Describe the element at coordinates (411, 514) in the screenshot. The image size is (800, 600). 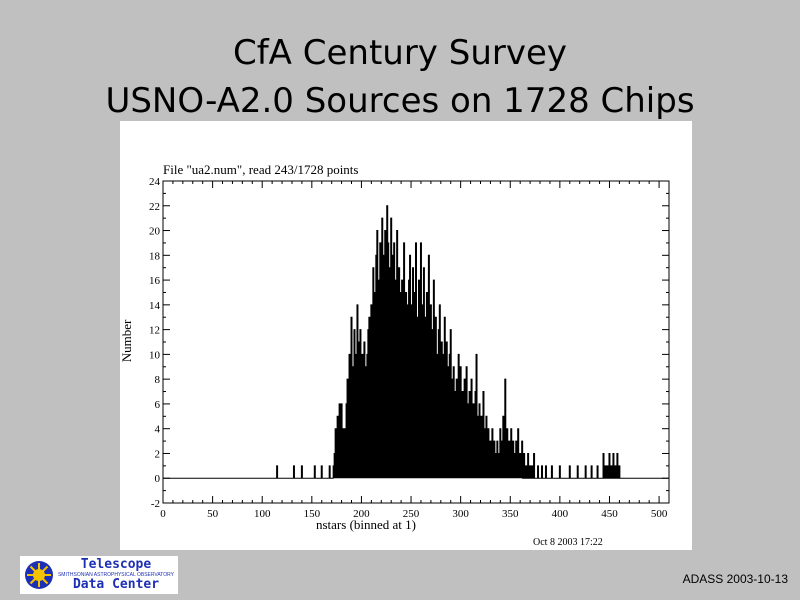
I see `x-tick-label: 250` at that location.